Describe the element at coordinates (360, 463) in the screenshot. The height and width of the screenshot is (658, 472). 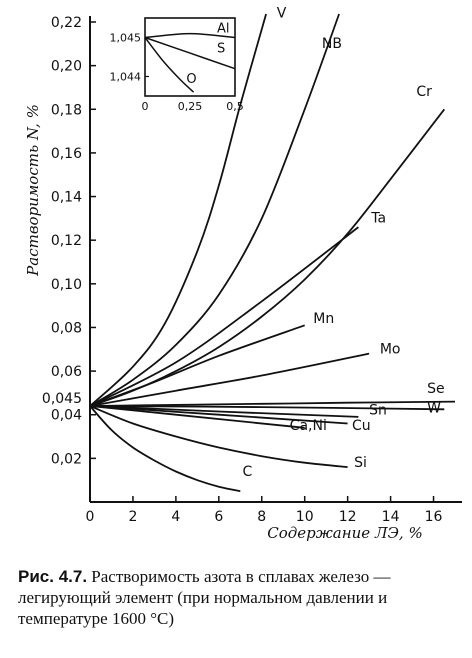
I see `curve-label-si: Si` at that location.